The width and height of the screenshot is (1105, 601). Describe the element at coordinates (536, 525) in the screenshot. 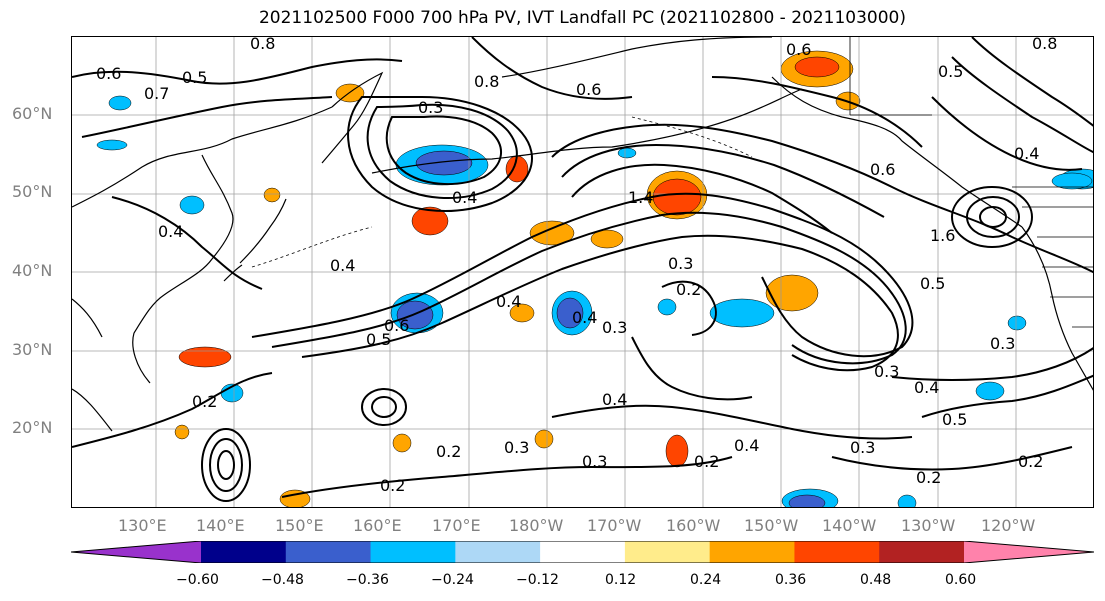

I see `lon-label-180w: 180°W` at that location.